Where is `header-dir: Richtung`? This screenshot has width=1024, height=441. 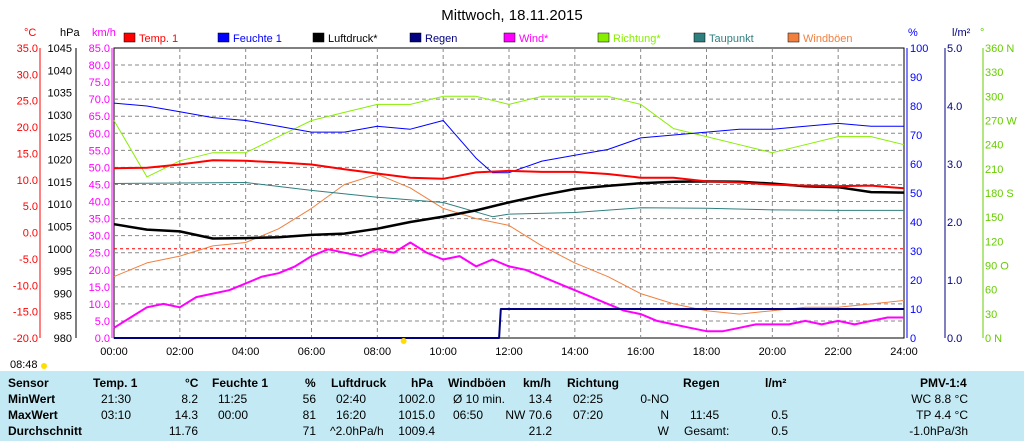 header-dir: Richtung is located at coordinates (593, 383).